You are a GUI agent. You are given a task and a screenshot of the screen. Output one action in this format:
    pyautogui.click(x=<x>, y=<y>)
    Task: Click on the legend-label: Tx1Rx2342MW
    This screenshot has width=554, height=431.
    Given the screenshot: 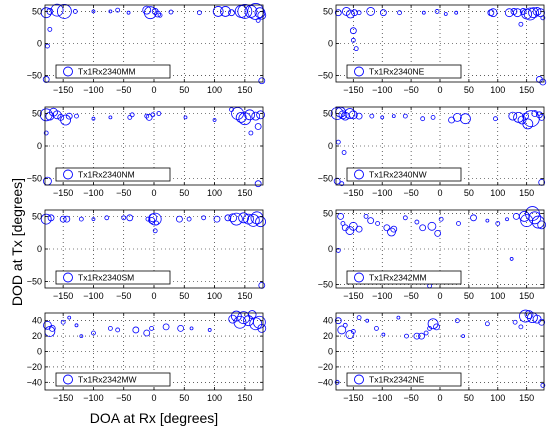 What is the action you would take?
    pyautogui.click(x=107, y=380)
    